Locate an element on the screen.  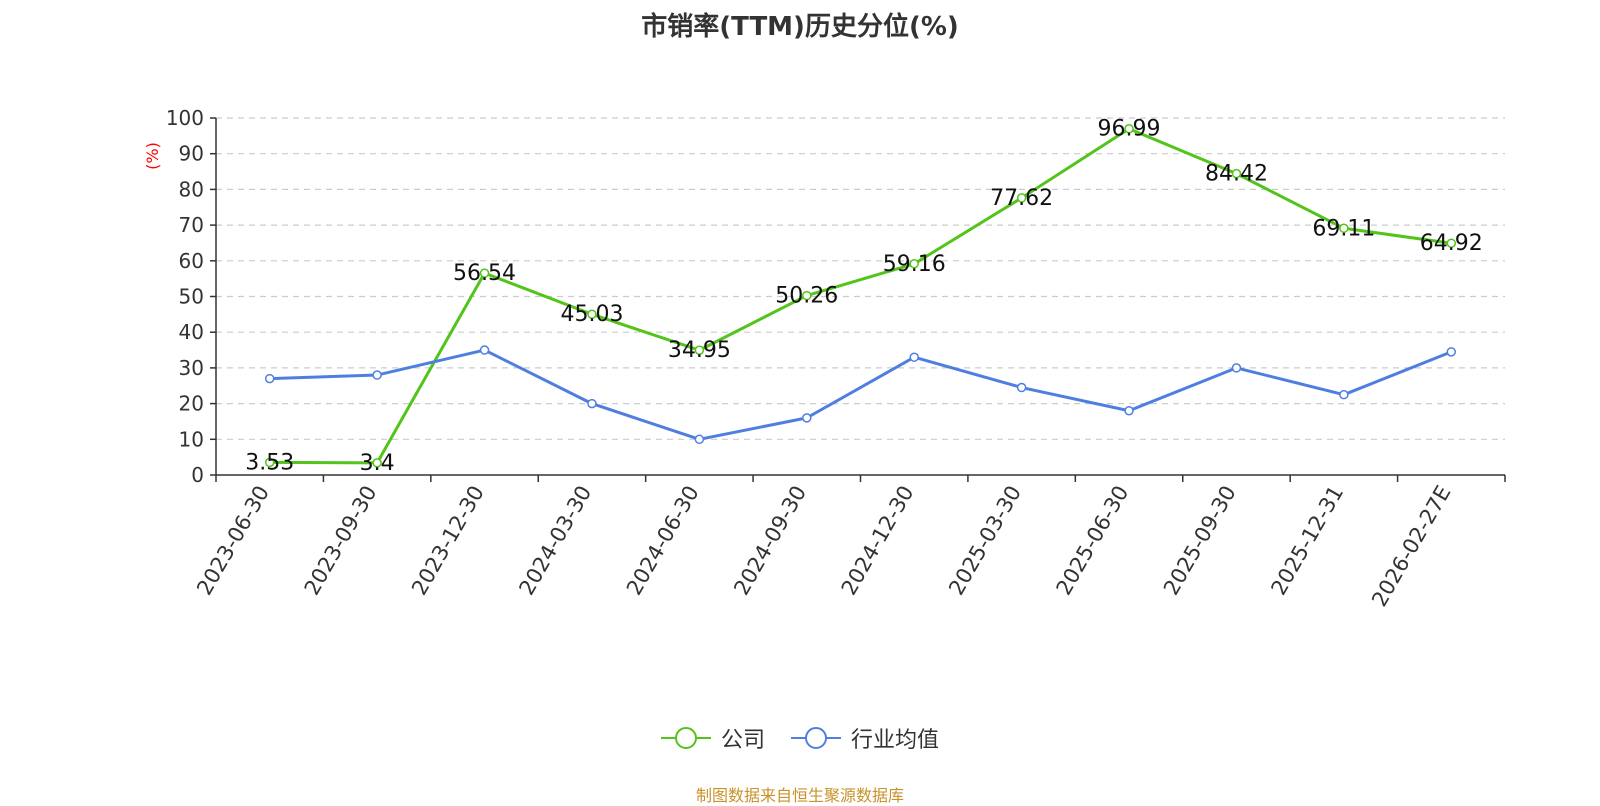
legend-item-industry-average: 行业均值 is located at coordinates (865, 738).